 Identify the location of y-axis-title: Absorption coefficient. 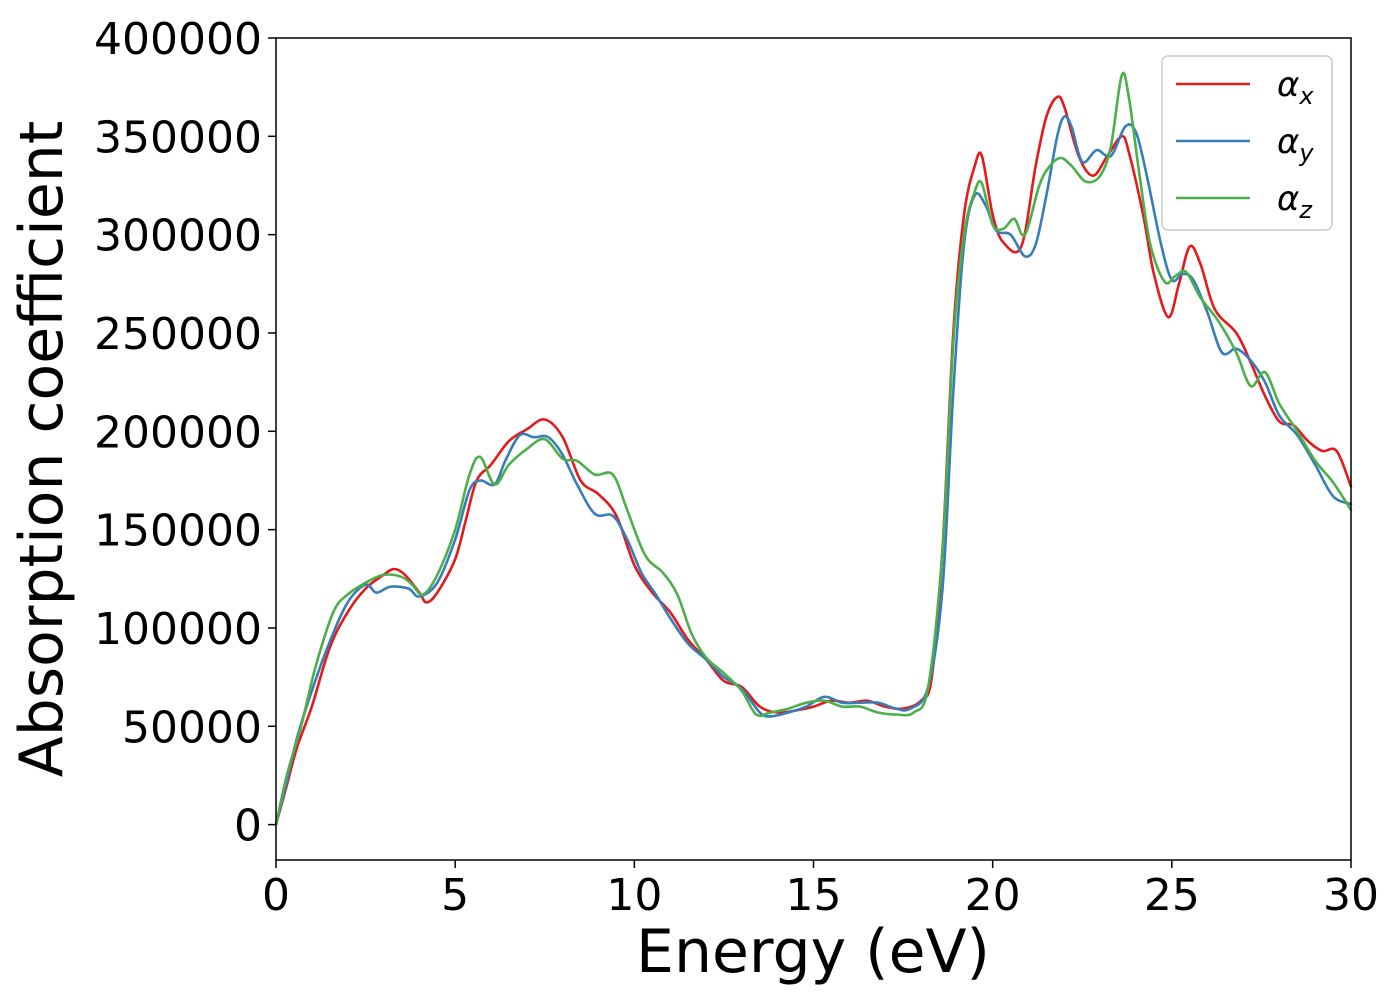
(42, 449).